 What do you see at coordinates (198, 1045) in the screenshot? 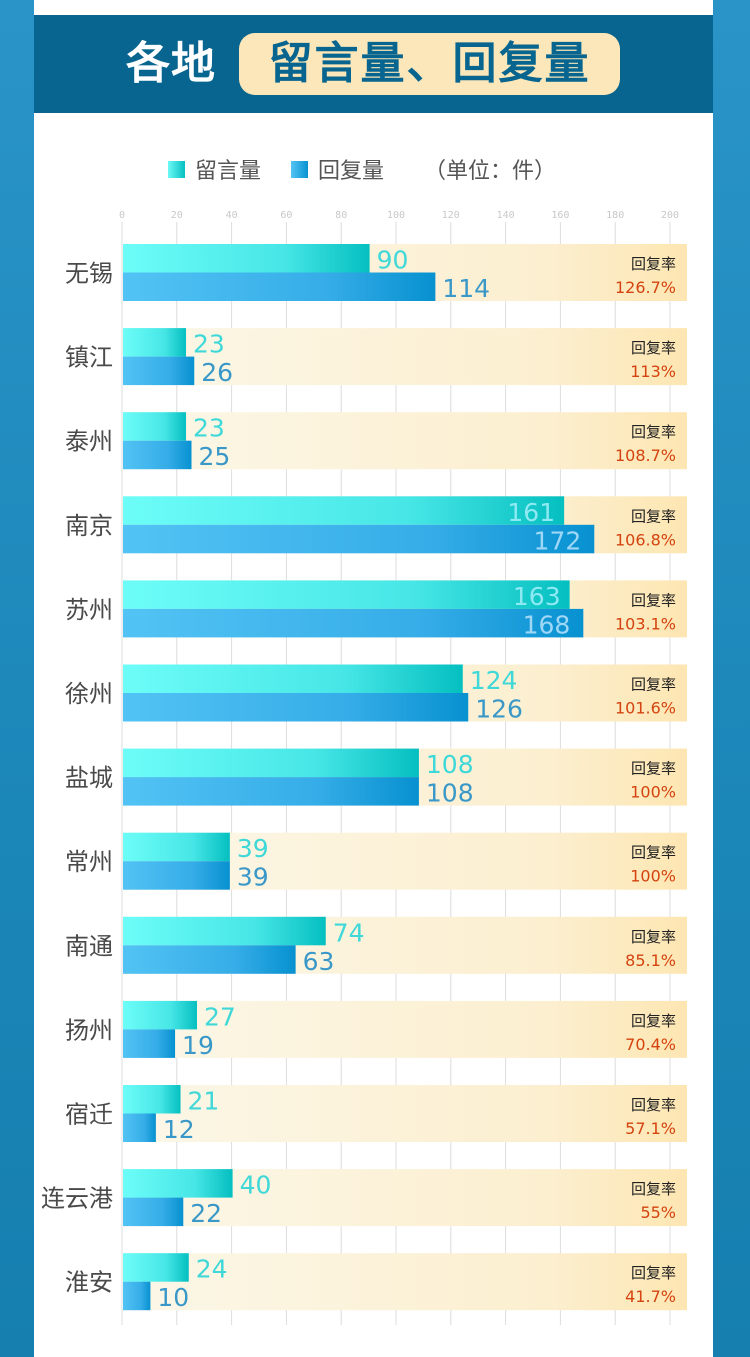
I see `value-label-replies: 19` at bounding box center [198, 1045].